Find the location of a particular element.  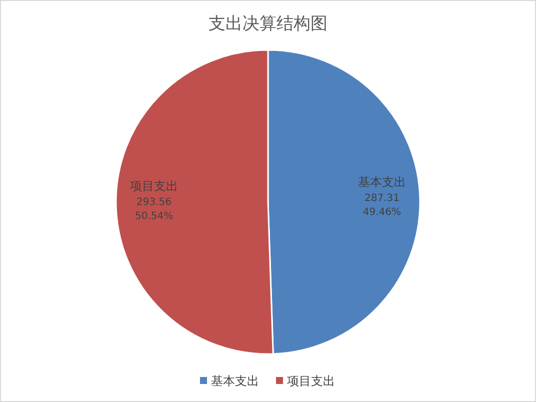

data-label: 287.31 49.46% is located at coordinates (382, 205).